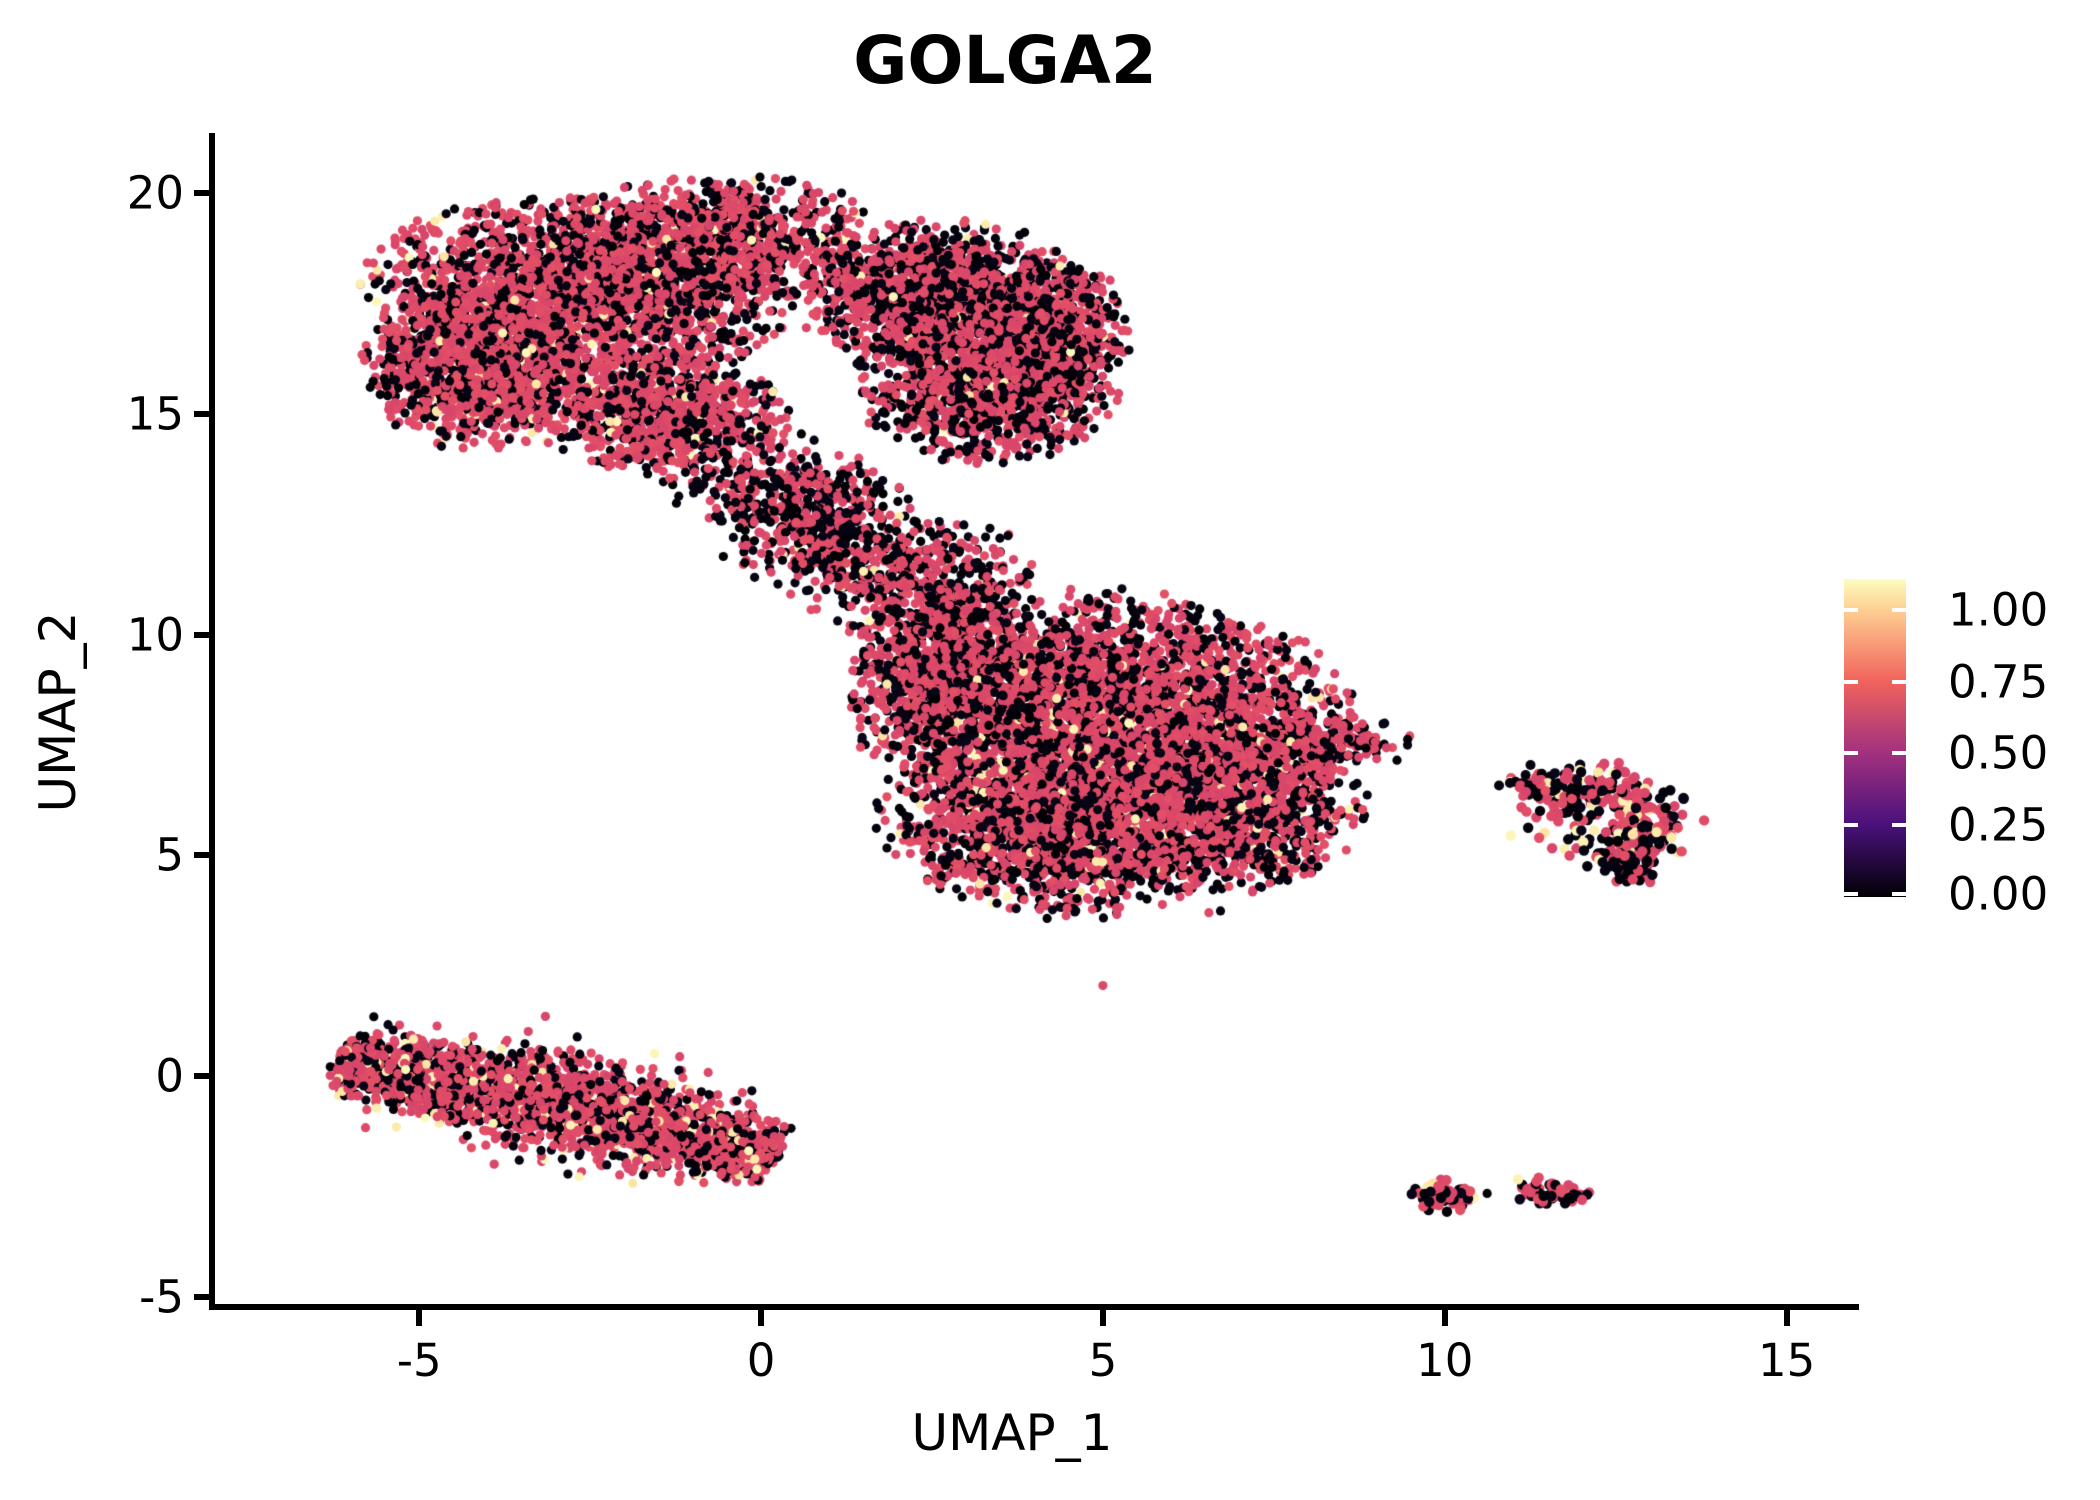  What do you see at coordinates (1445, 1360) in the screenshot?
I see `x-tick-label: 10` at bounding box center [1445, 1360].